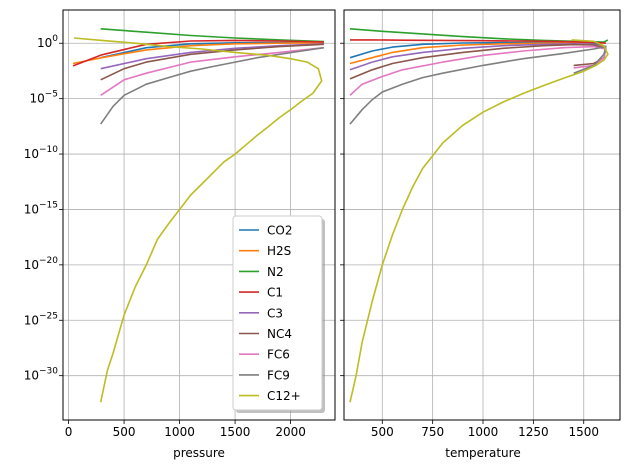  I want to click on y-tick-exponent: −20, so click(48, 261).